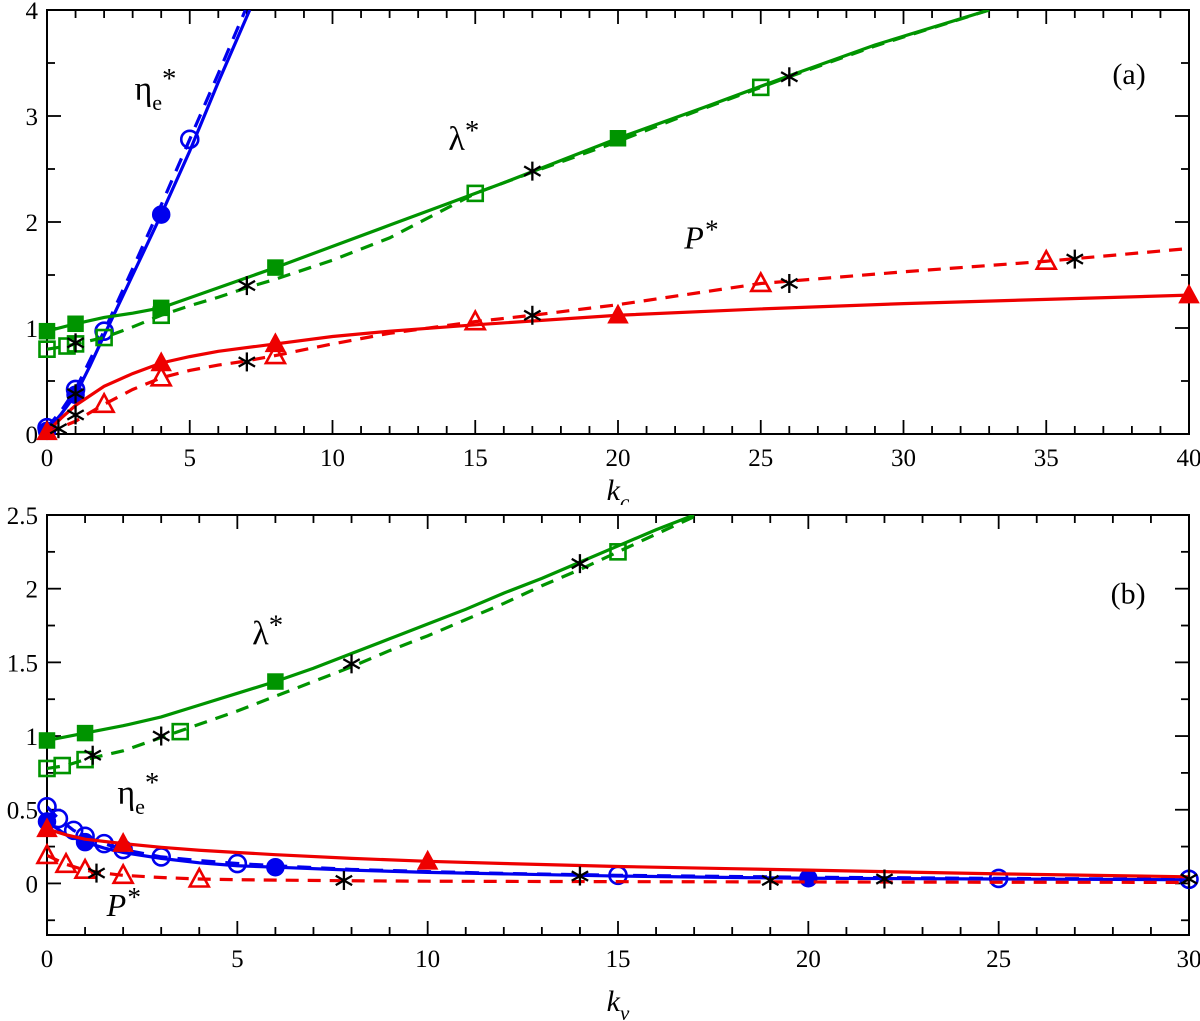 Image resolution: width=1200 pixels, height=1021 pixels. What do you see at coordinates (371, 629) in the screenshot?
I see `lambda-star-solid-b-line` at bounding box center [371, 629].